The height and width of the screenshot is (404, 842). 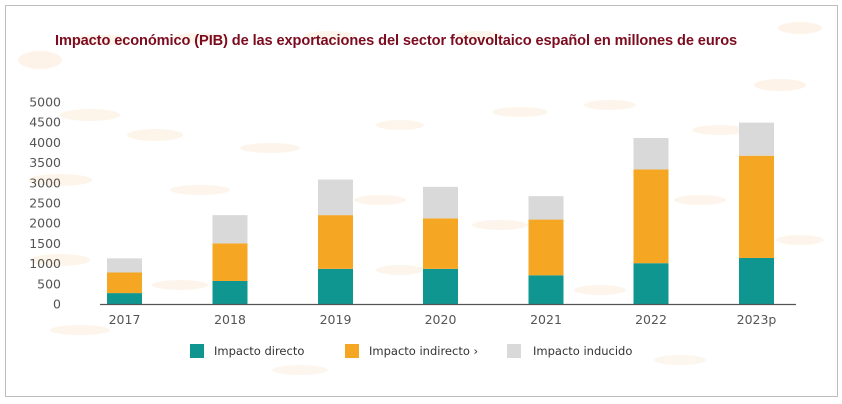 I want to click on bar-segment-inducido-2023p, so click(x=756, y=139).